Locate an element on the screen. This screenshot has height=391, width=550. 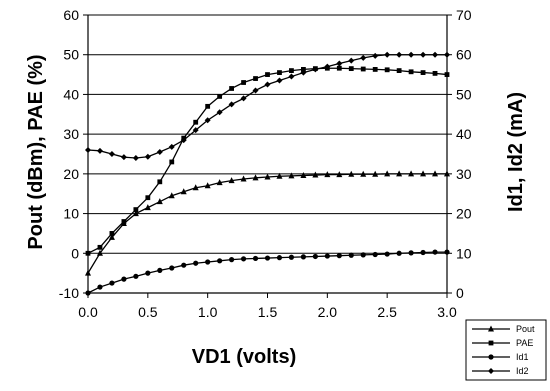
legend-entry: Id2 is located at coordinates (500, 371).